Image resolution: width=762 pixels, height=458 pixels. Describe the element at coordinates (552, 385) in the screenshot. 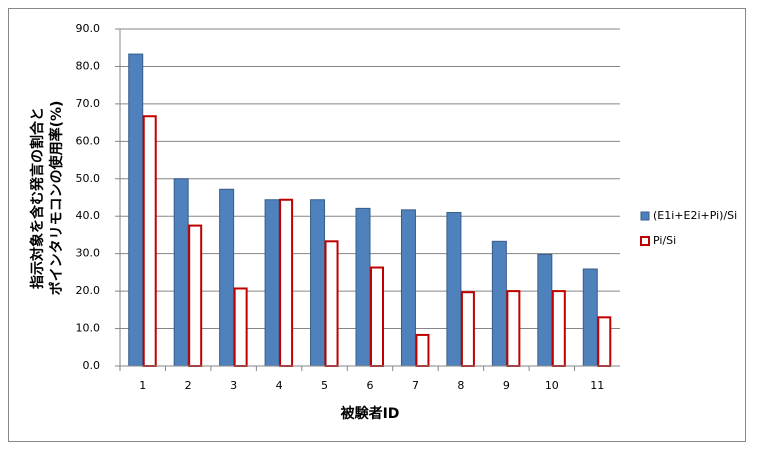

I see `x-tick-label: 10` at that location.